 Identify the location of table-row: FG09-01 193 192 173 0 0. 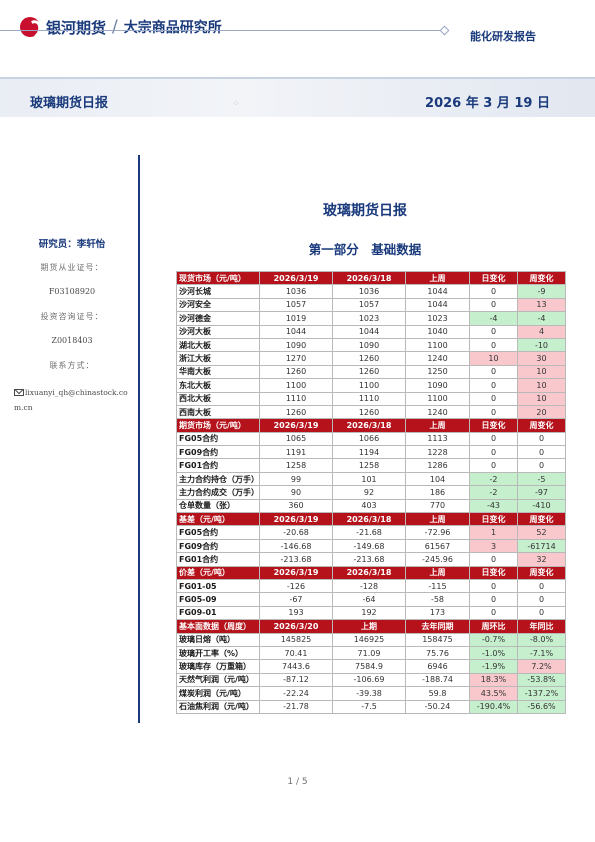
(371, 613).